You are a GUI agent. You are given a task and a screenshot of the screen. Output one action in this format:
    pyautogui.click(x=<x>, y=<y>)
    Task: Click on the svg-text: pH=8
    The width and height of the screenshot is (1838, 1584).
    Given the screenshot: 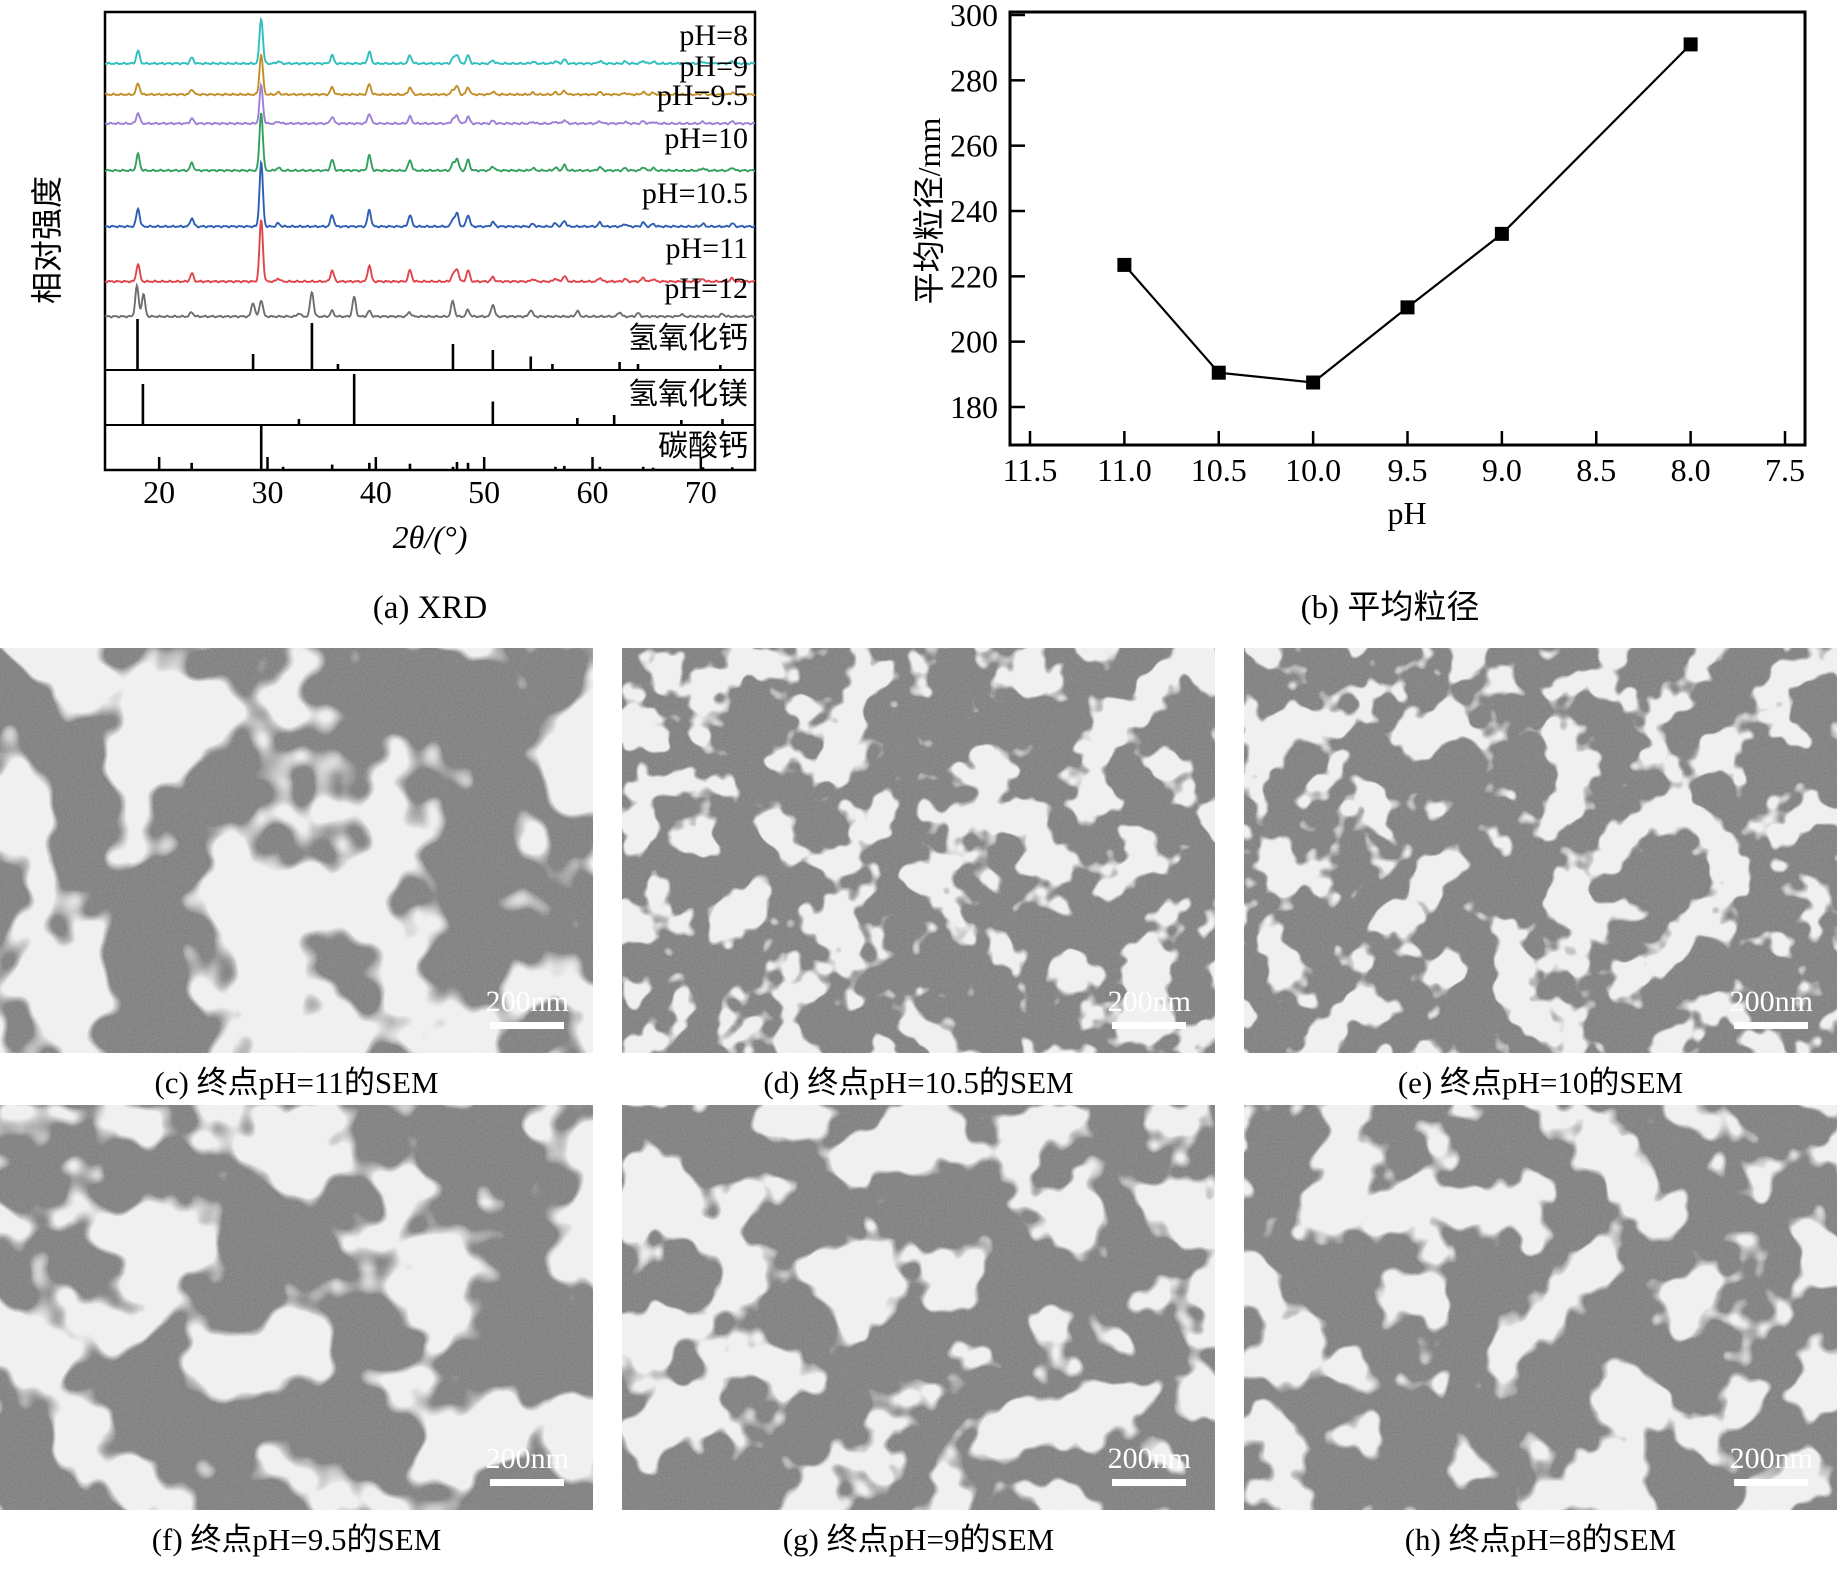 What is the action you would take?
    pyautogui.click(x=713, y=35)
    